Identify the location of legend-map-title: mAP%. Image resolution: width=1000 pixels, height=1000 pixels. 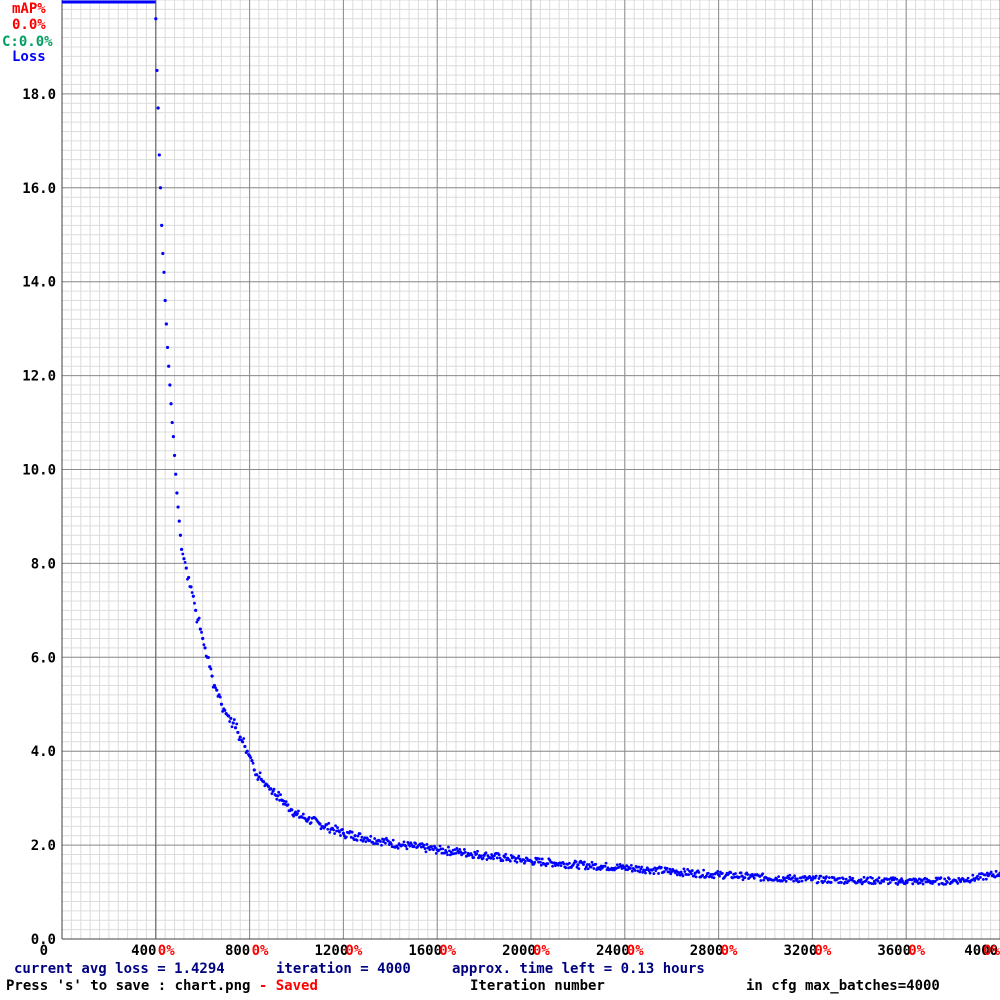
(29, 9).